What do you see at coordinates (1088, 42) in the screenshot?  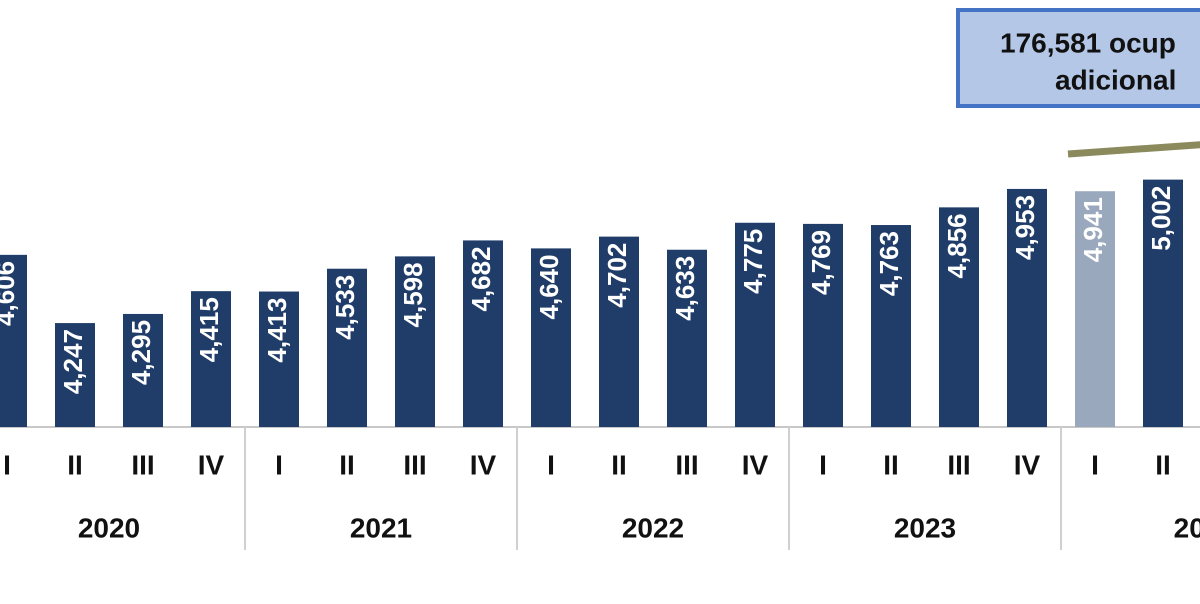 I see `annotation-line: 176,581 ocup` at bounding box center [1088, 42].